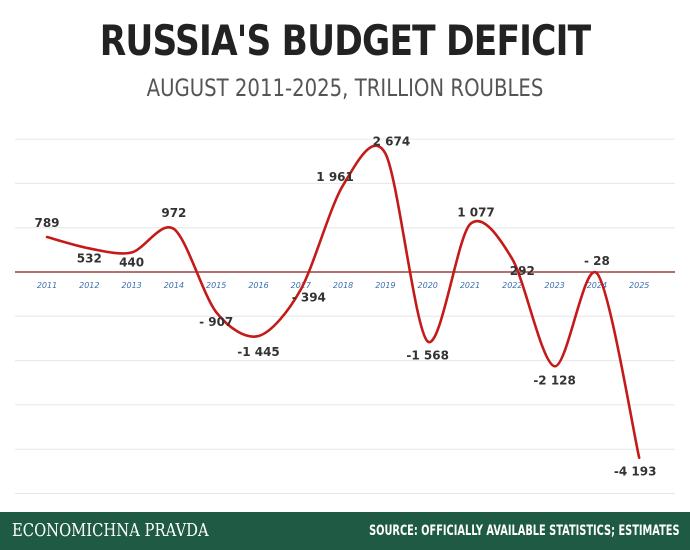 The image size is (690, 550). Describe the element at coordinates (597, 285) in the screenshot. I see `x-tick-label: 2024` at that location.